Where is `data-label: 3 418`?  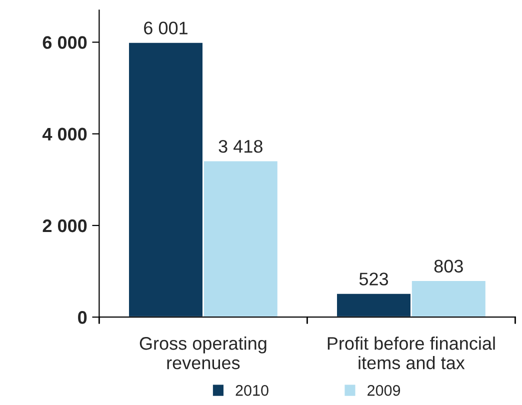
data-label: 3 418 is located at coordinates (240, 146).